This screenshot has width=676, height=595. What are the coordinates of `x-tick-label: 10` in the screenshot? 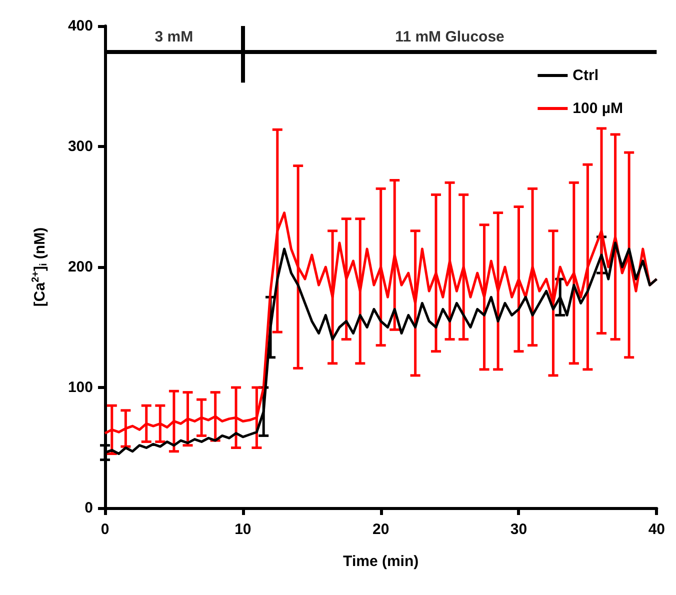 It's located at (243, 529).